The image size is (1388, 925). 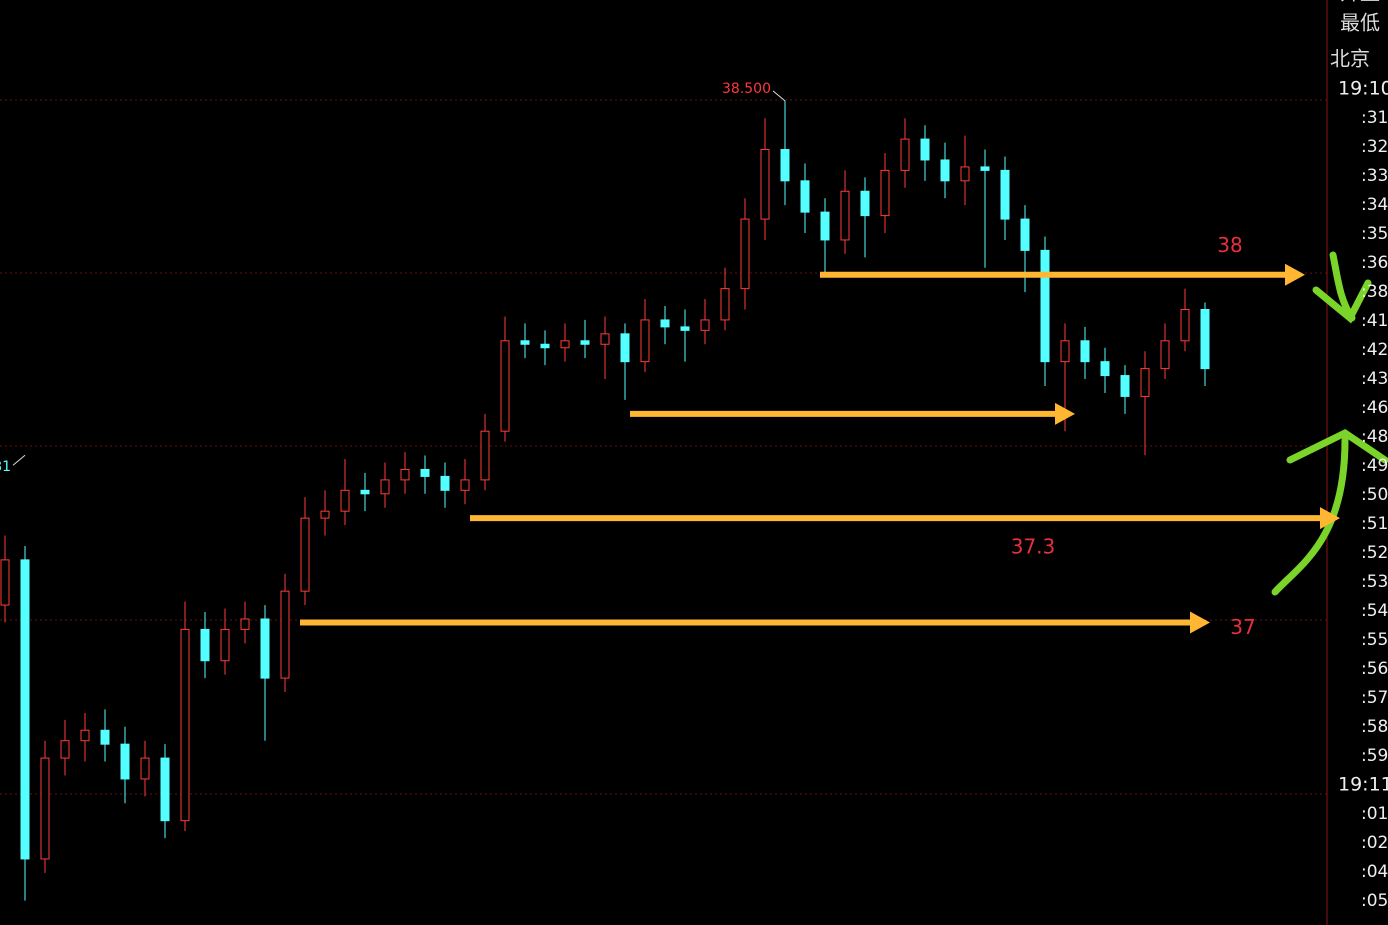 I want to click on time-label: :58, so click(x=1374, y=727).